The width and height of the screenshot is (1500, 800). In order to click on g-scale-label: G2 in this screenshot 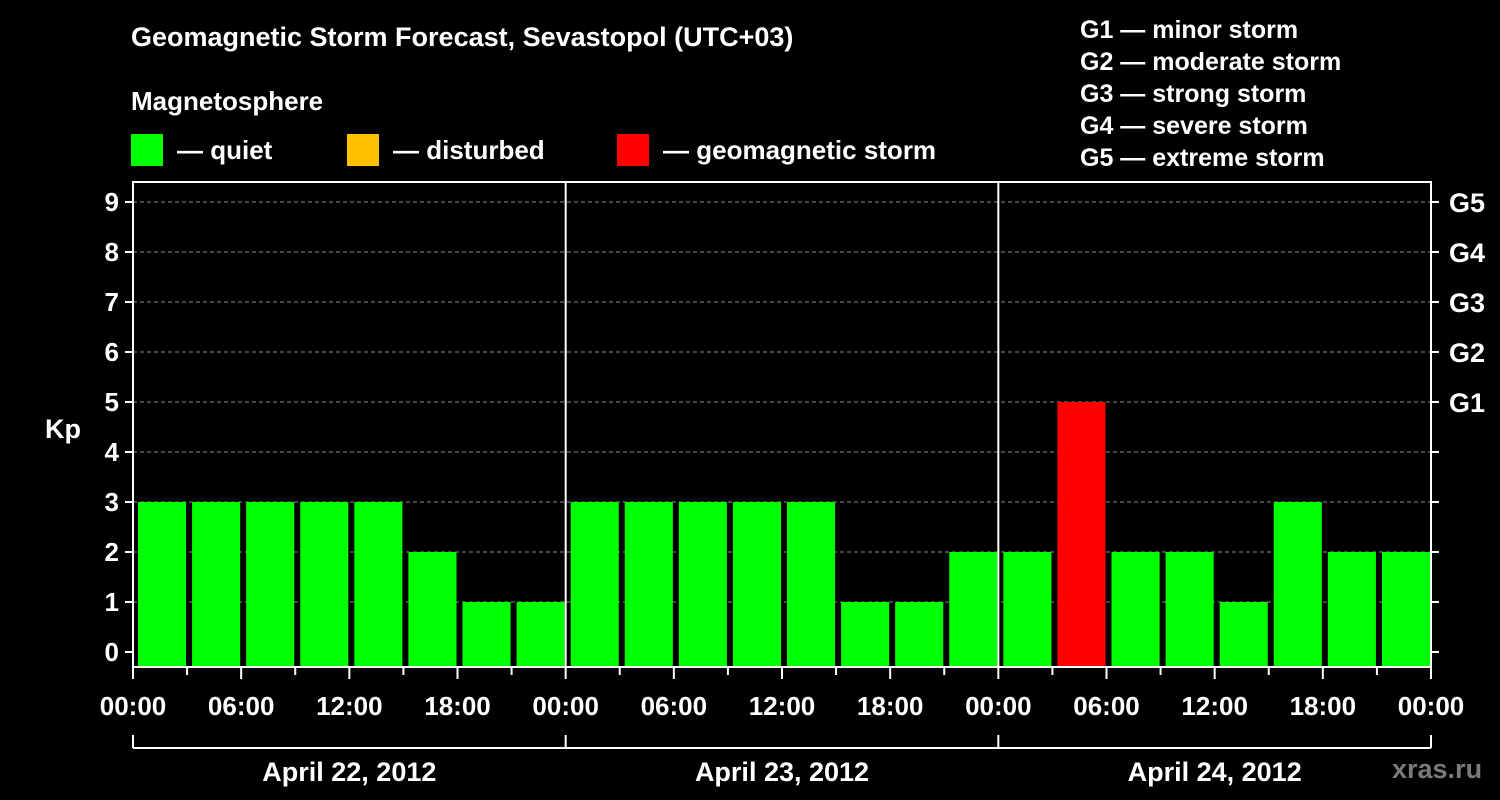, I will do `click(1467, 353)`.